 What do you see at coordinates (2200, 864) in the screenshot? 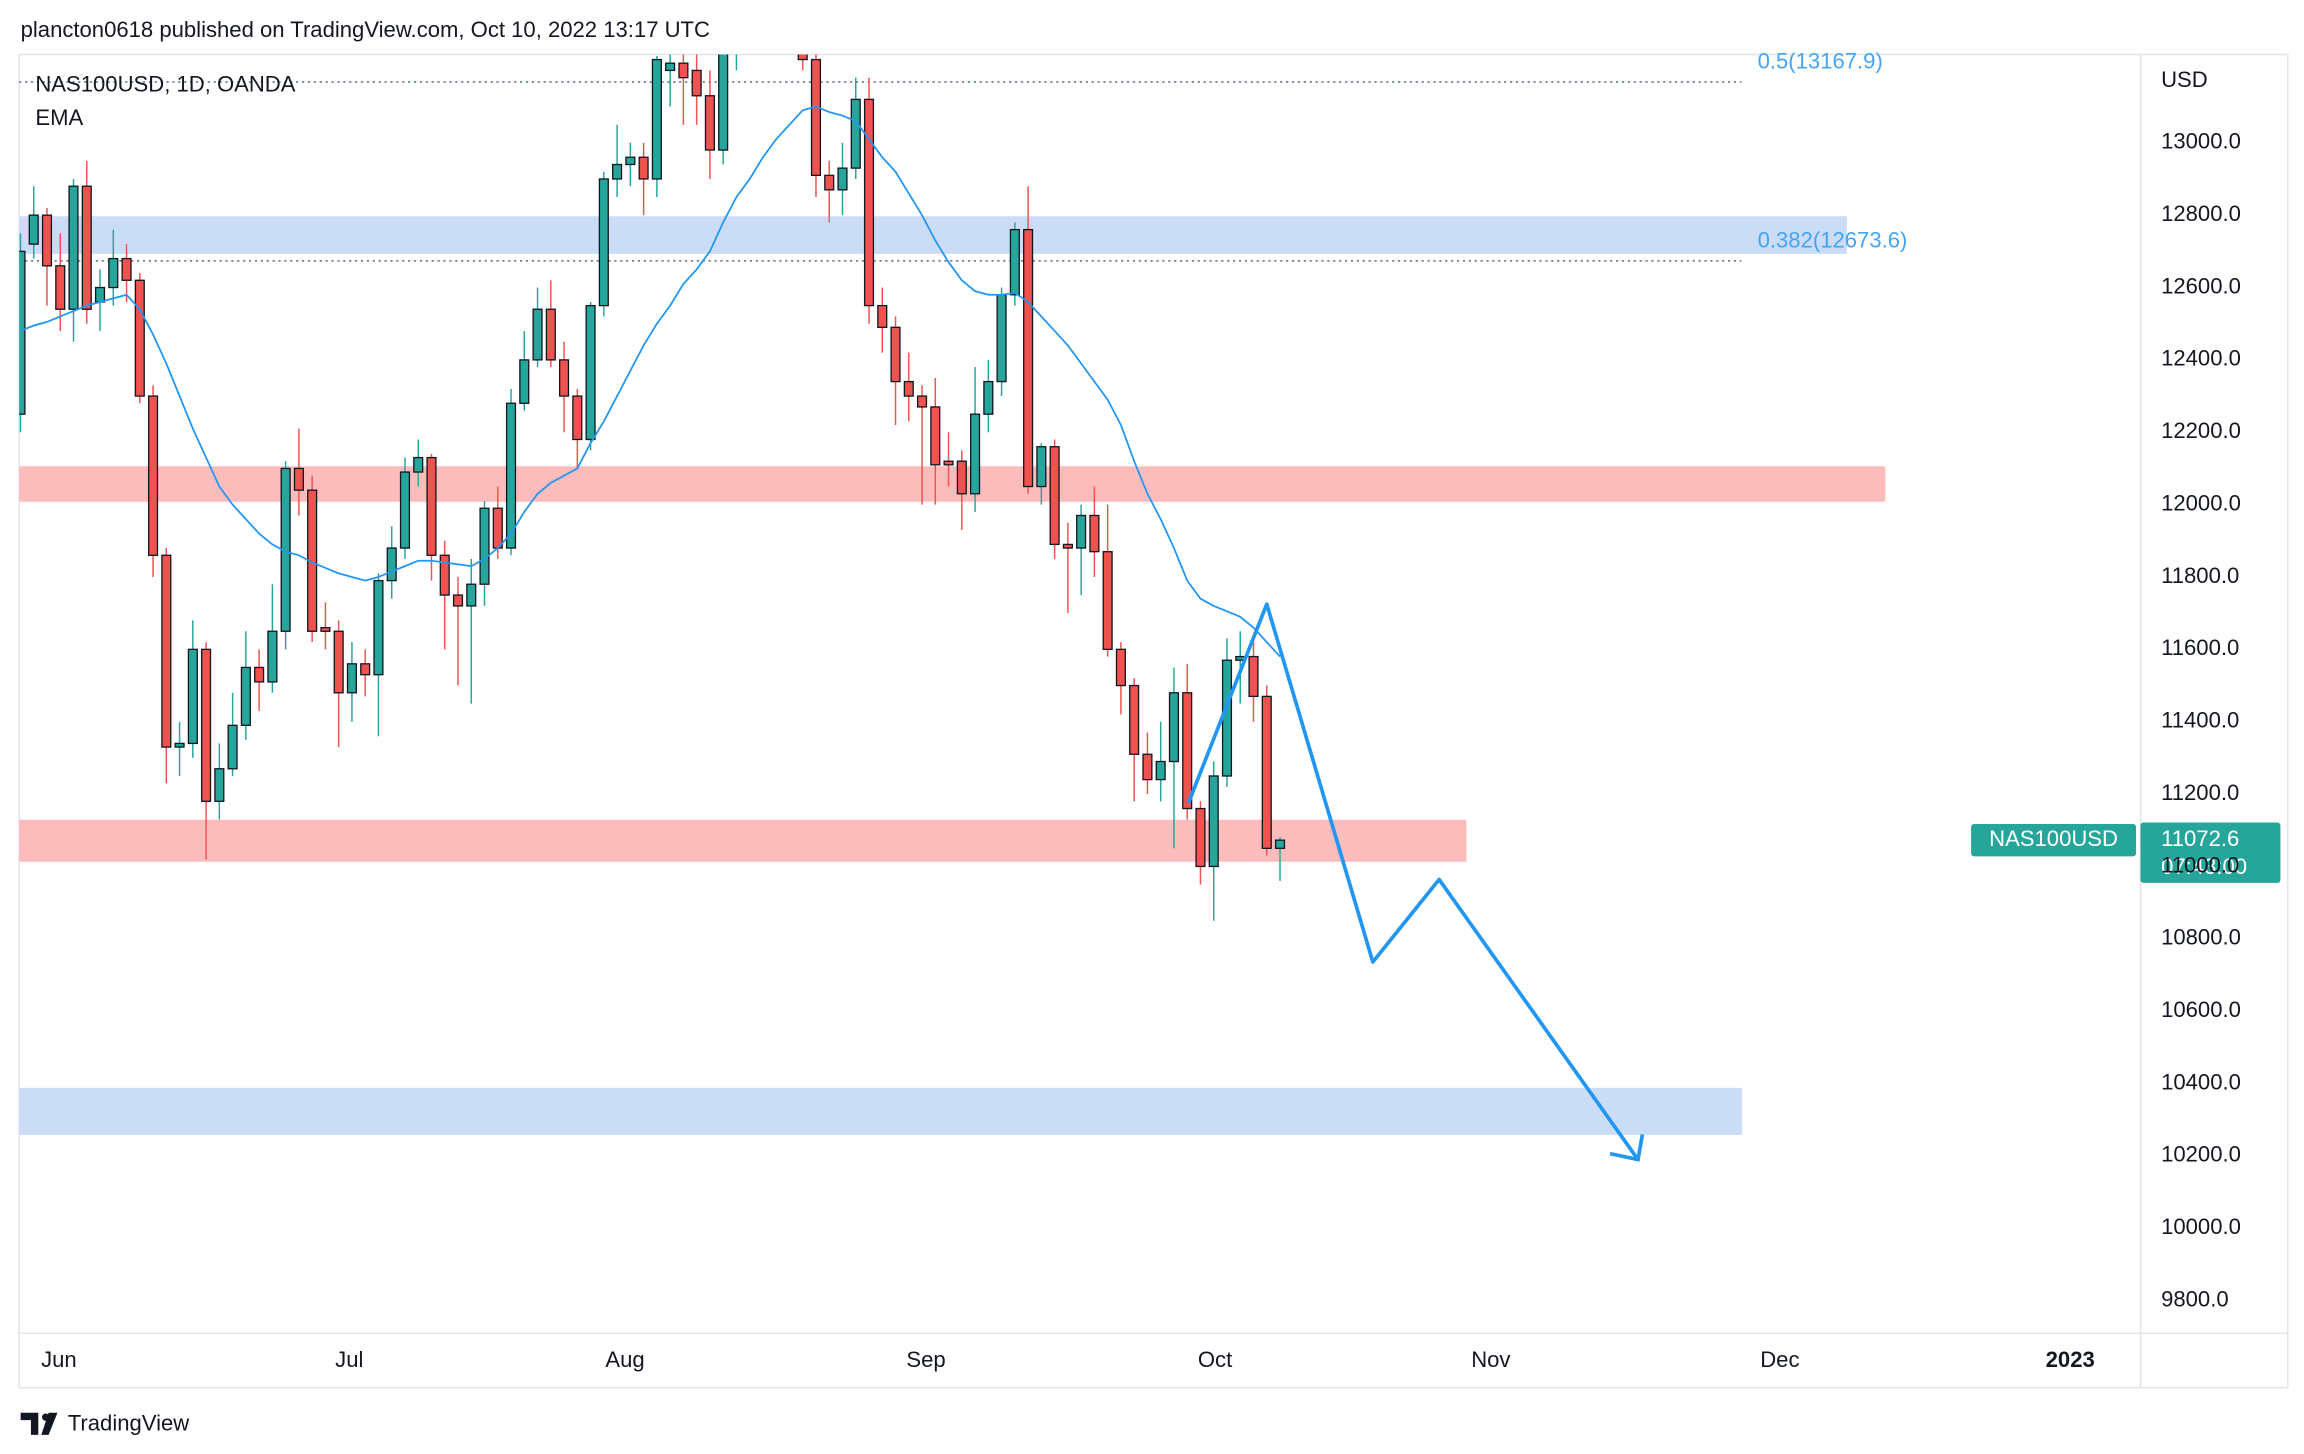
I see `y-tick-label: 11000.0` at bounding box center [2200, 864].